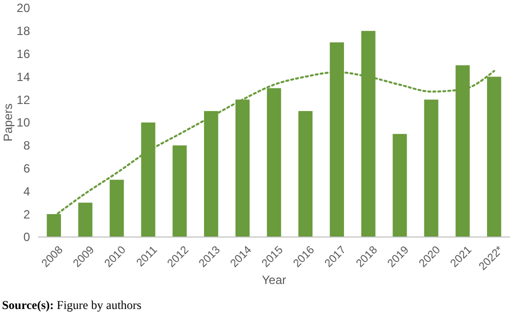  Describe the element at coordinates (23, 77) in the screenshot. I see `y-tick-label: 14` at that location.